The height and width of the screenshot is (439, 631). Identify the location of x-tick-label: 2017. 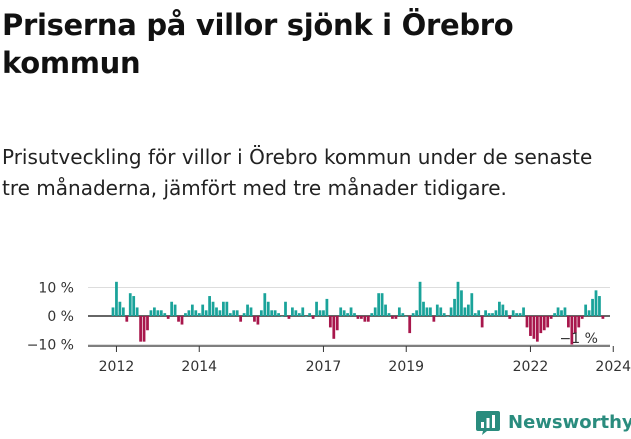
(324, 367).